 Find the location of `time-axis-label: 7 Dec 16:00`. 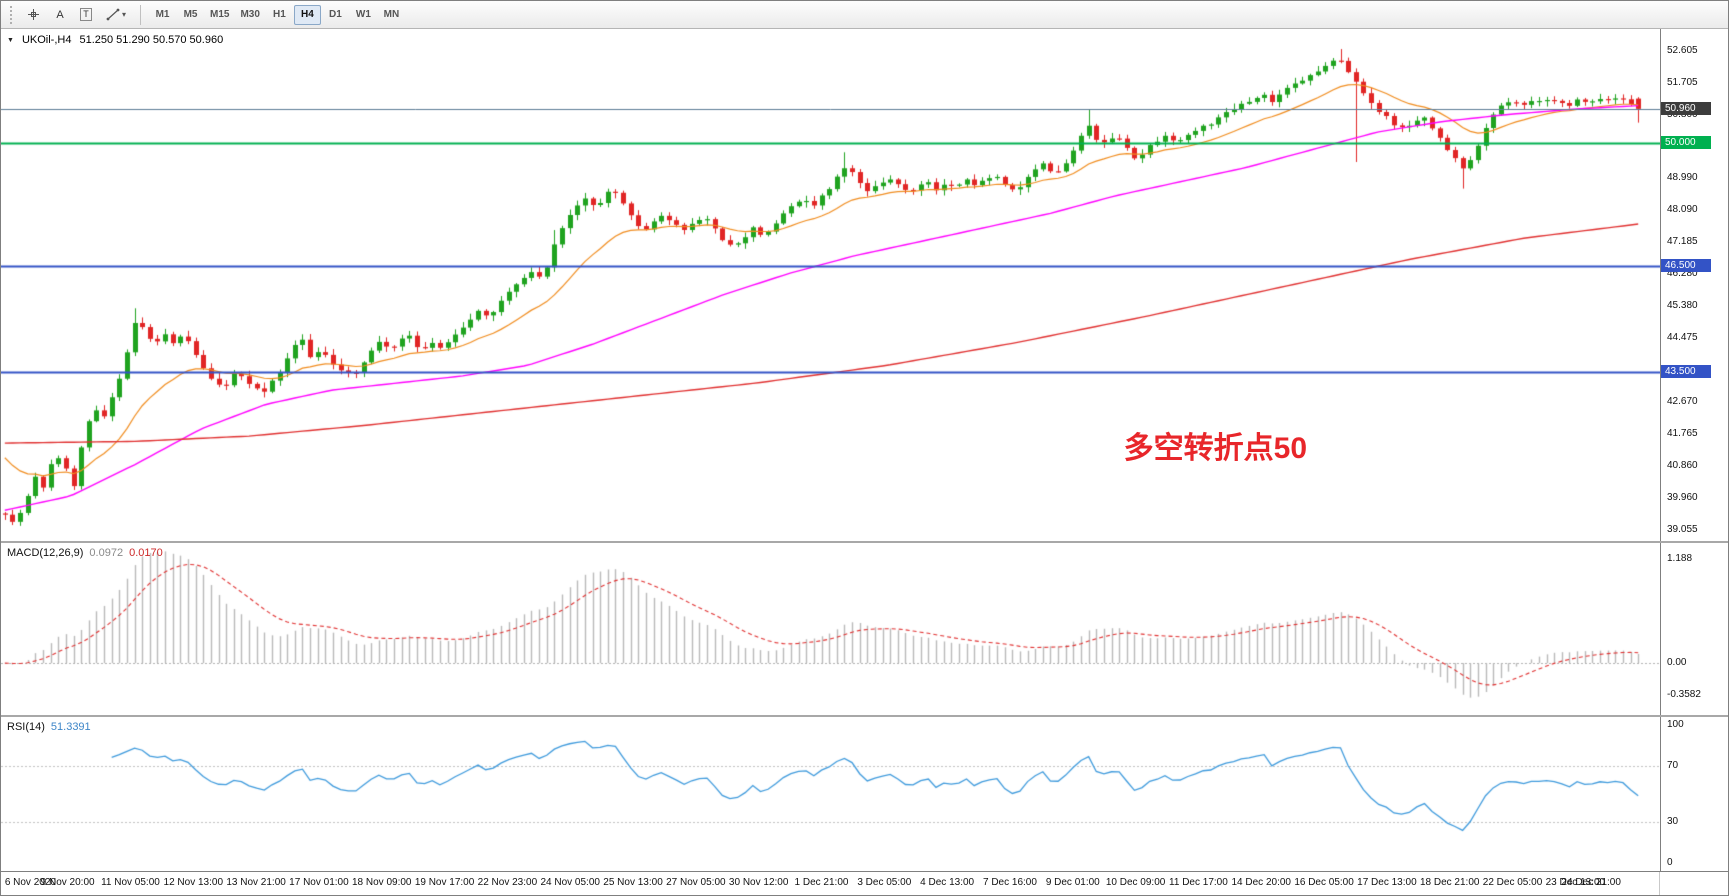

time-axis-label: 7 Dec 16:00 is located at coordinates (1009, 882).